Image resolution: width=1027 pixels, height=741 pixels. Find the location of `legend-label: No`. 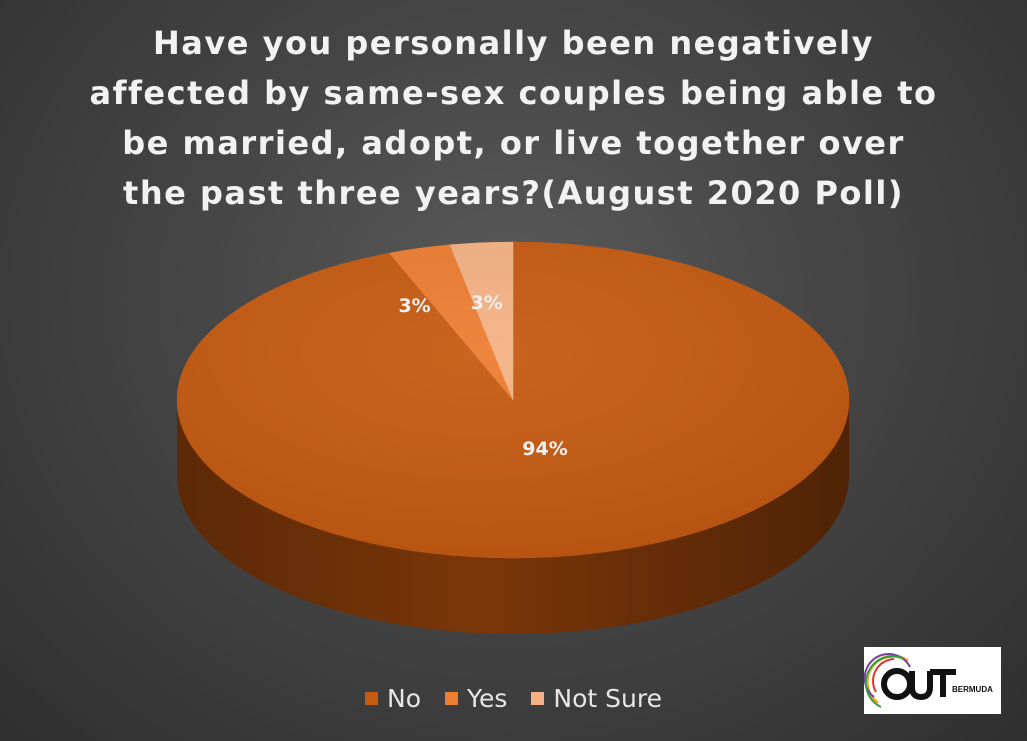

legend-label: No is located at coordinates (404, 698).